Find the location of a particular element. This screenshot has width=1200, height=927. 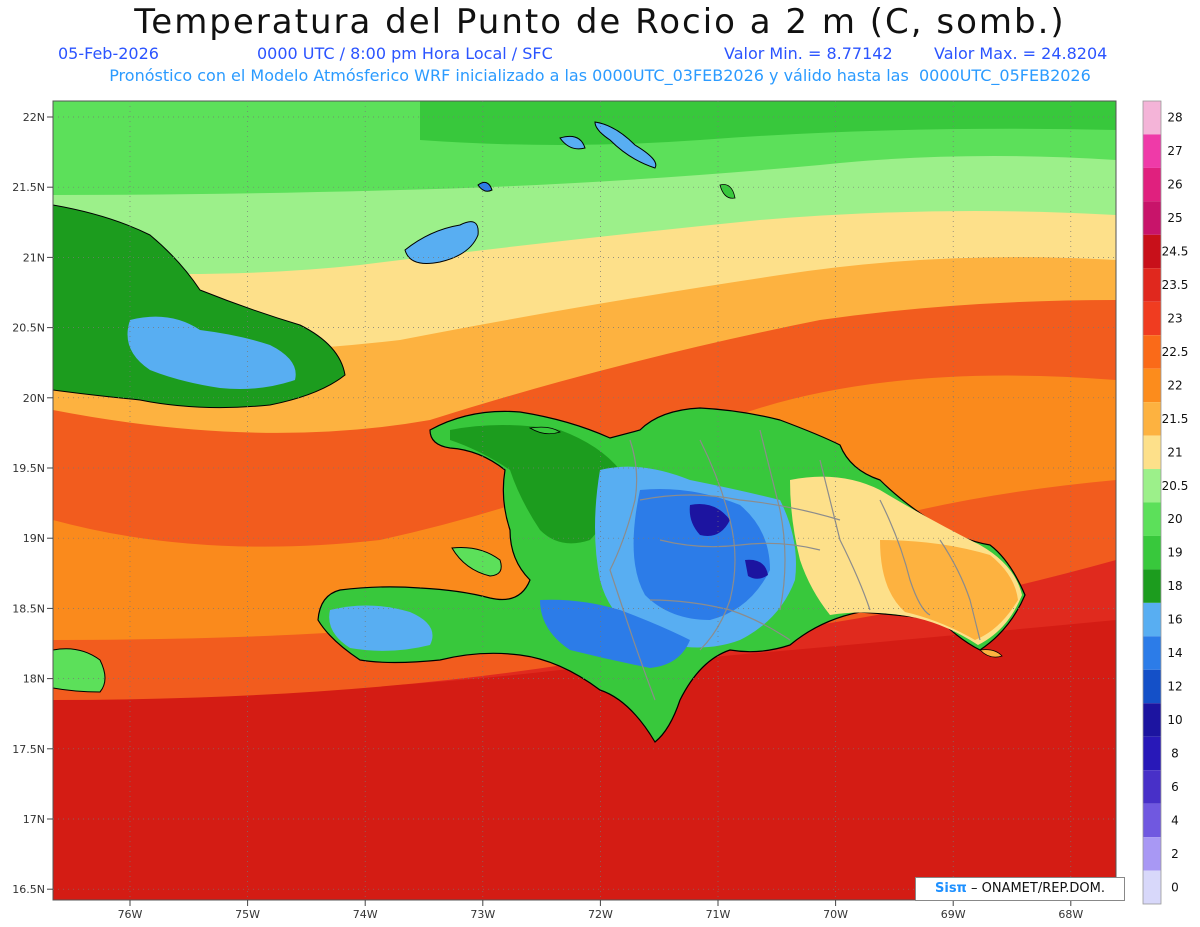

lon-tick-label: 71W is located at coordinates (718, 914).